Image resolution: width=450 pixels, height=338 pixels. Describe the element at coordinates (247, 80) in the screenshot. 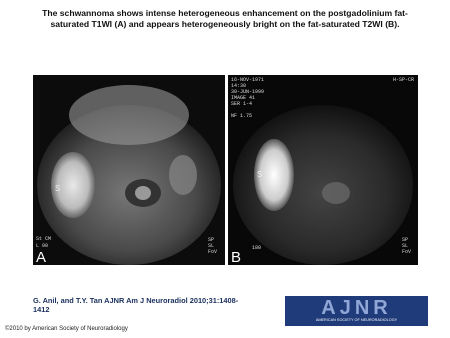

I see `overlay-text: 16-NOV-1971` at that location.